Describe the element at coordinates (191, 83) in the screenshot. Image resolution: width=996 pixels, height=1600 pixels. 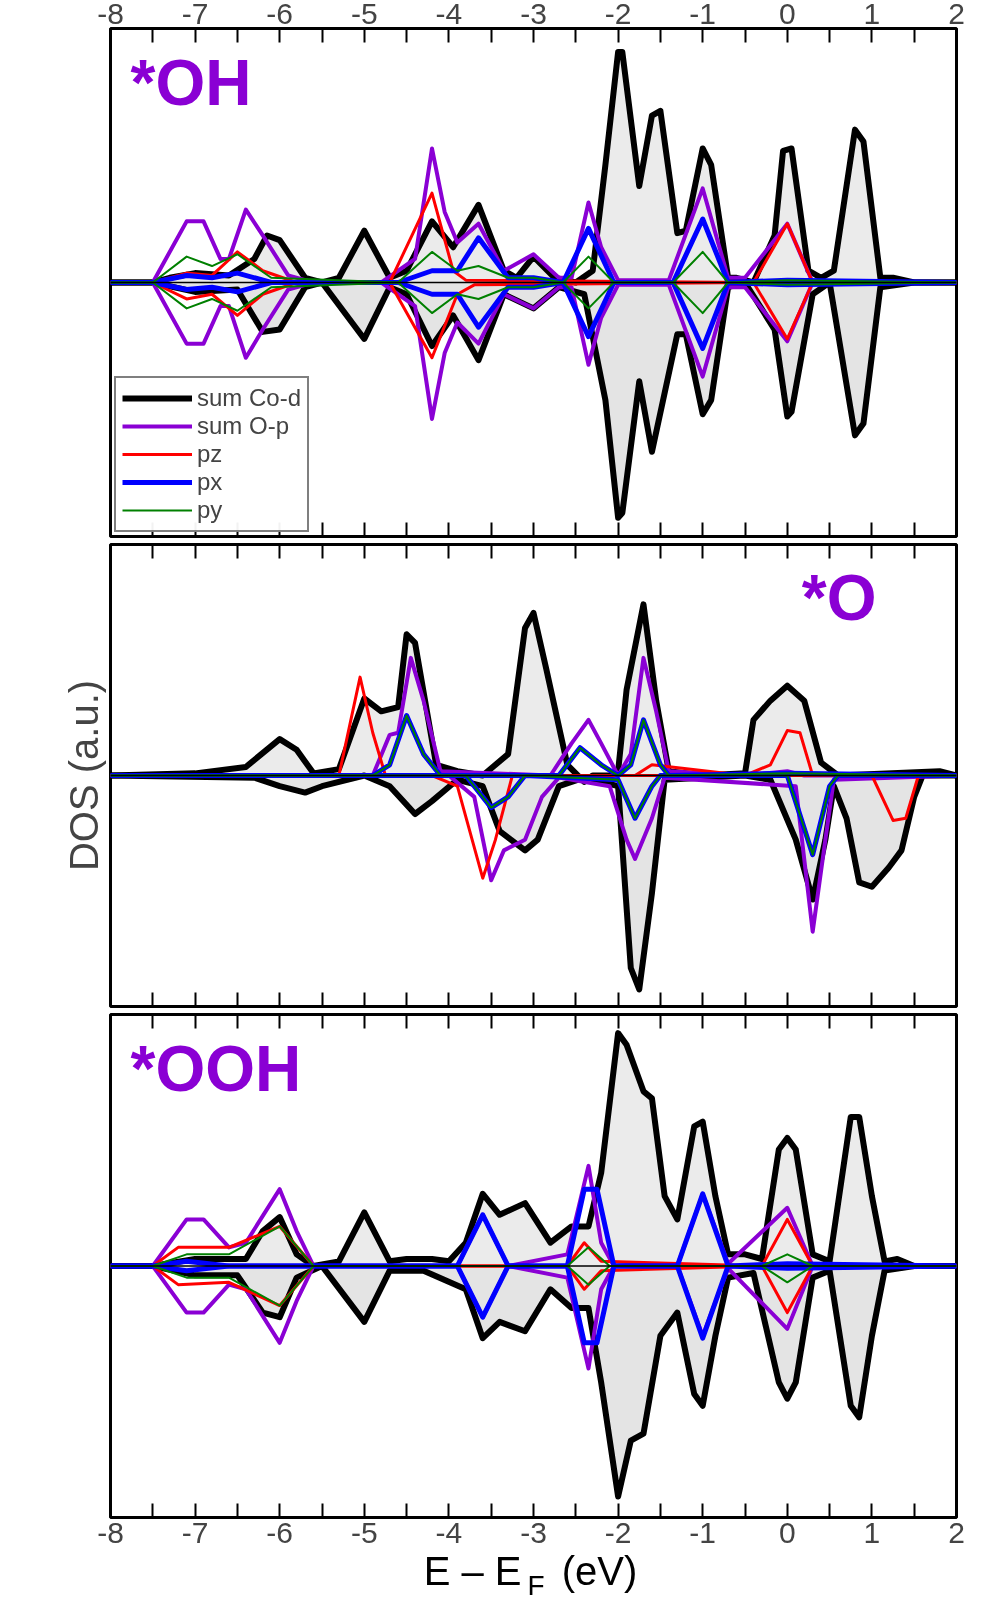
I see `chart-title: *OH` at that location.